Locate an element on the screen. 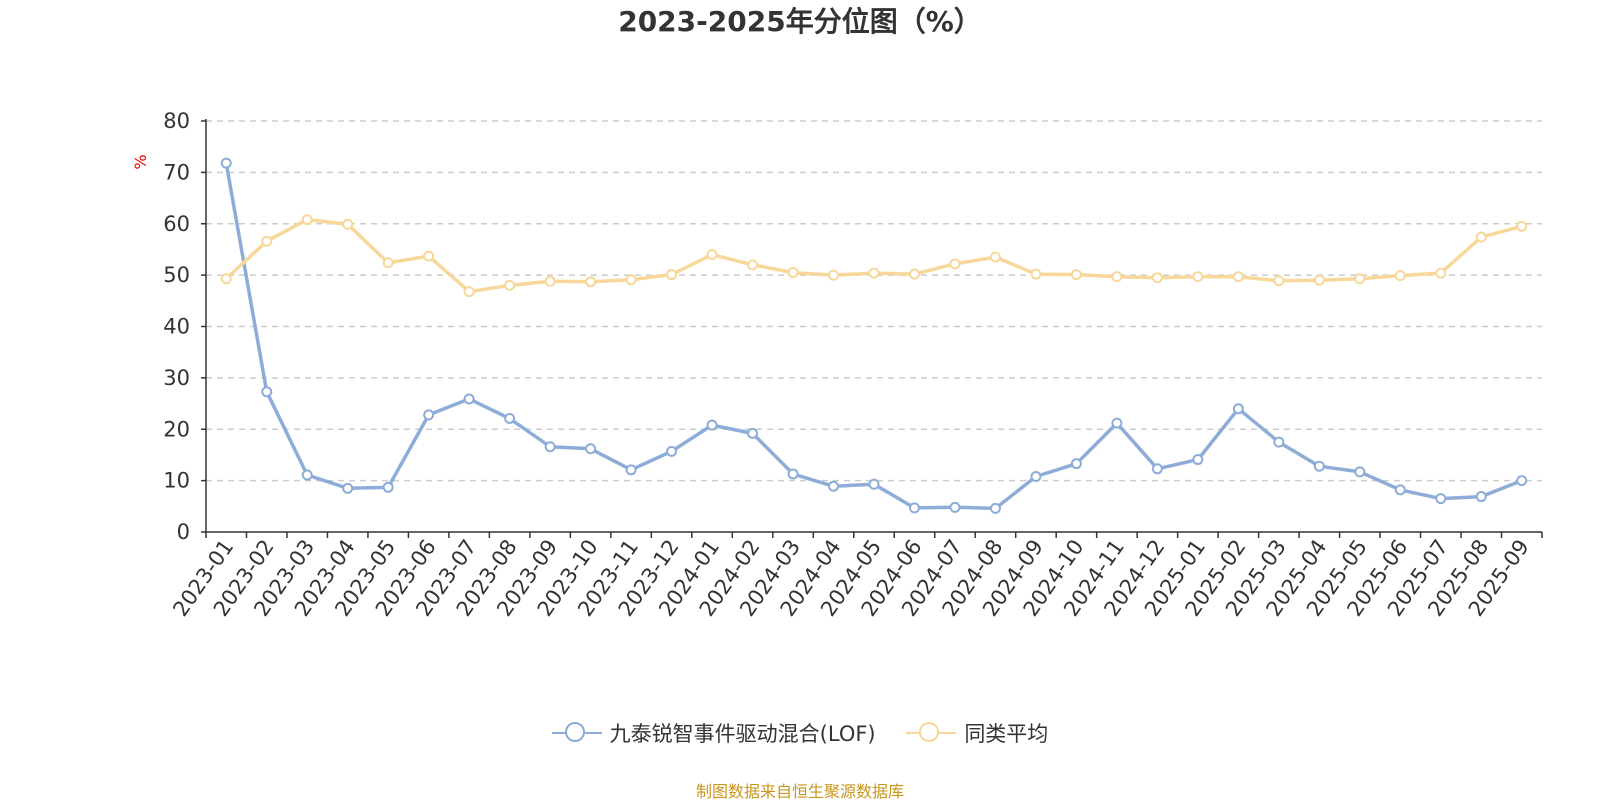 The width and height of the screenshot is (1600, 802). y-axis-unit-label: % is located at coordinates (140, 161).